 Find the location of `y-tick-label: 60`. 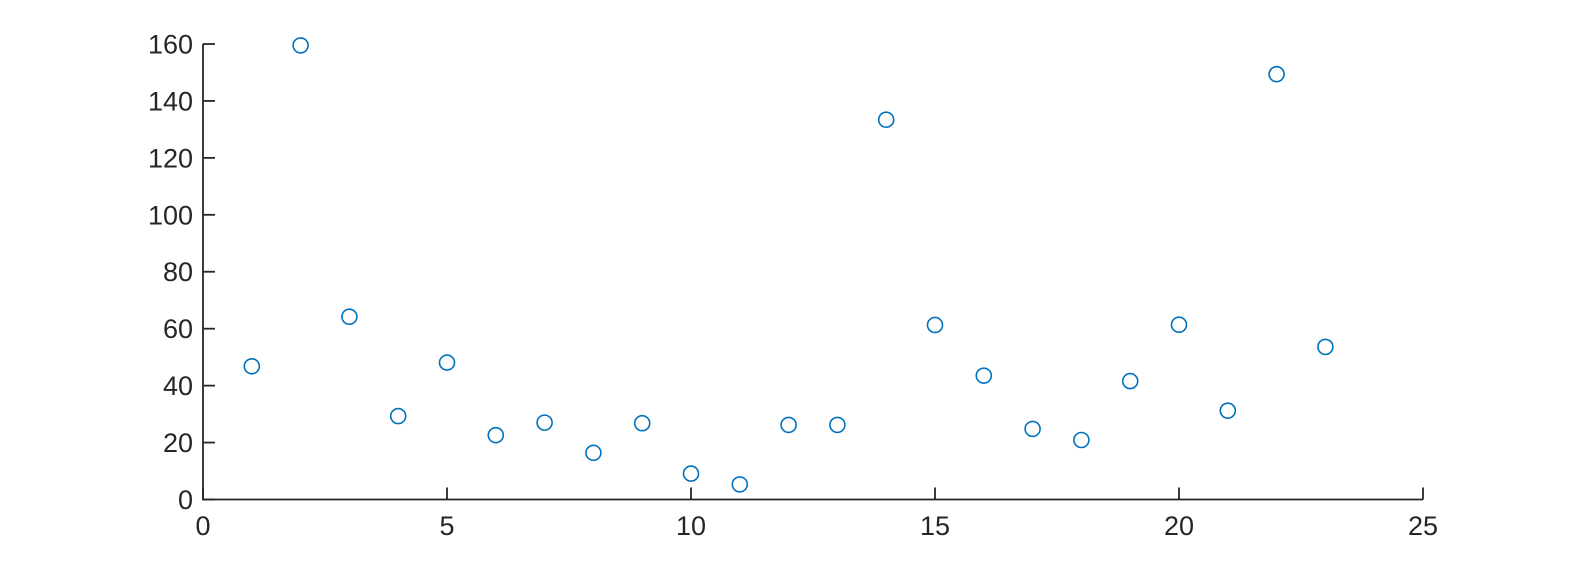

y-tick-label: 60 is located at coordinates (178, 329).